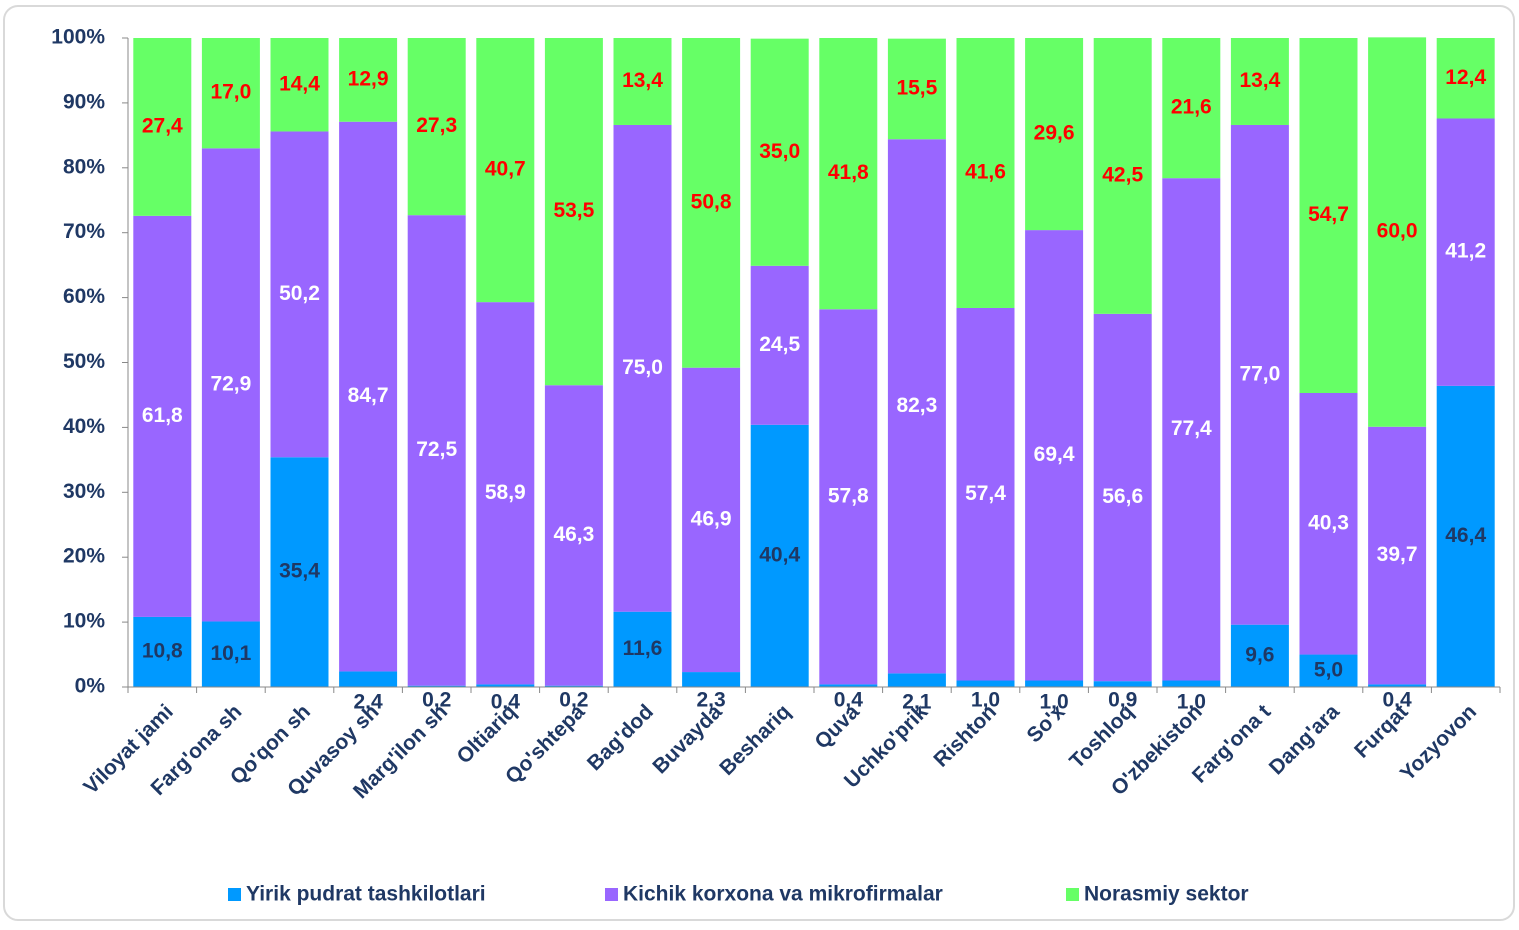 This screenshot has height=930, width=1519. Describe the element at coordinates (84, 556) in the screenshot. I see `y-tick-label: 20%` at that location.